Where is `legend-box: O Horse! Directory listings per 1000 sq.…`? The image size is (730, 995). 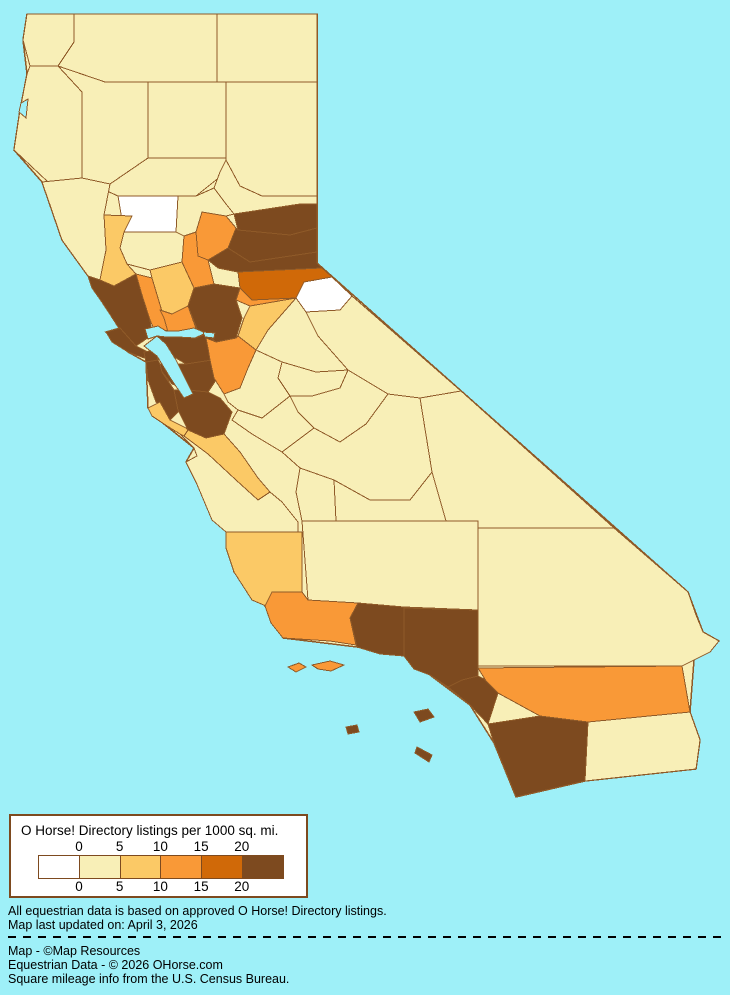 legend-box: O Horse! Directory listings per 1000 sq.… is located at coordinates (158, 856).